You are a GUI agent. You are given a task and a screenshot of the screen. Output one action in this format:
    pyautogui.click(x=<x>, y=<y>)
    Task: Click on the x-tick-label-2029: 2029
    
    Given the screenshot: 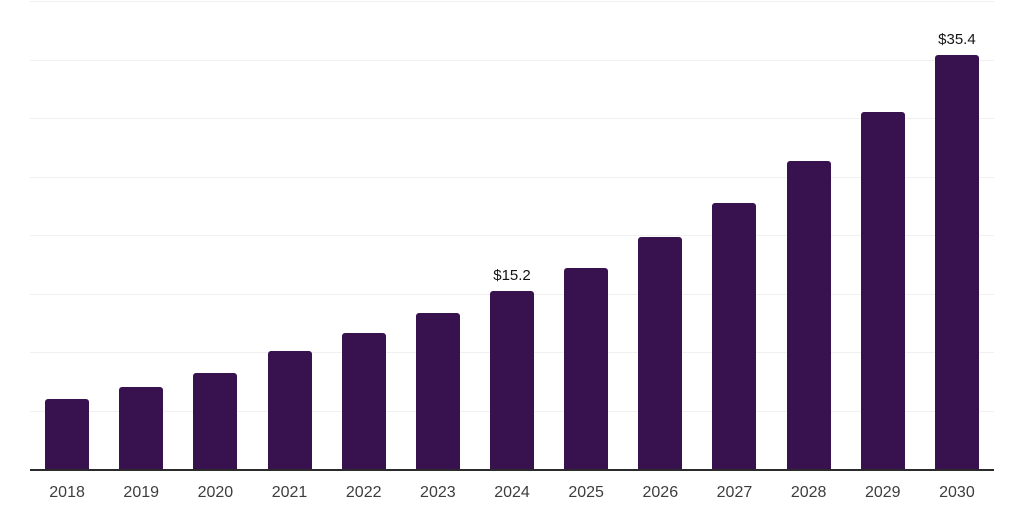 What is the action you would take?
    pyautogui.click(x=882, y=492)
    